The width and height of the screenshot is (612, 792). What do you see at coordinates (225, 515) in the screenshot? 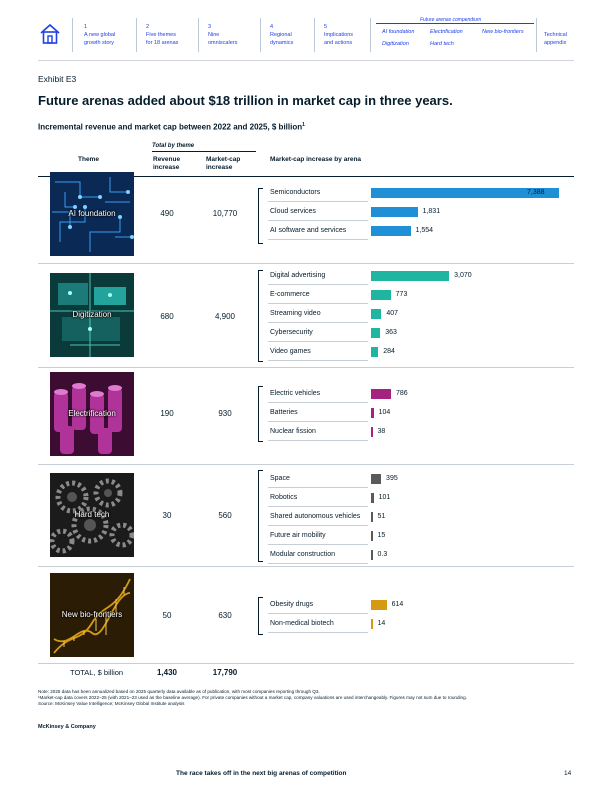
I see `marketcap-value: 560` at bounding box center [225, 515].